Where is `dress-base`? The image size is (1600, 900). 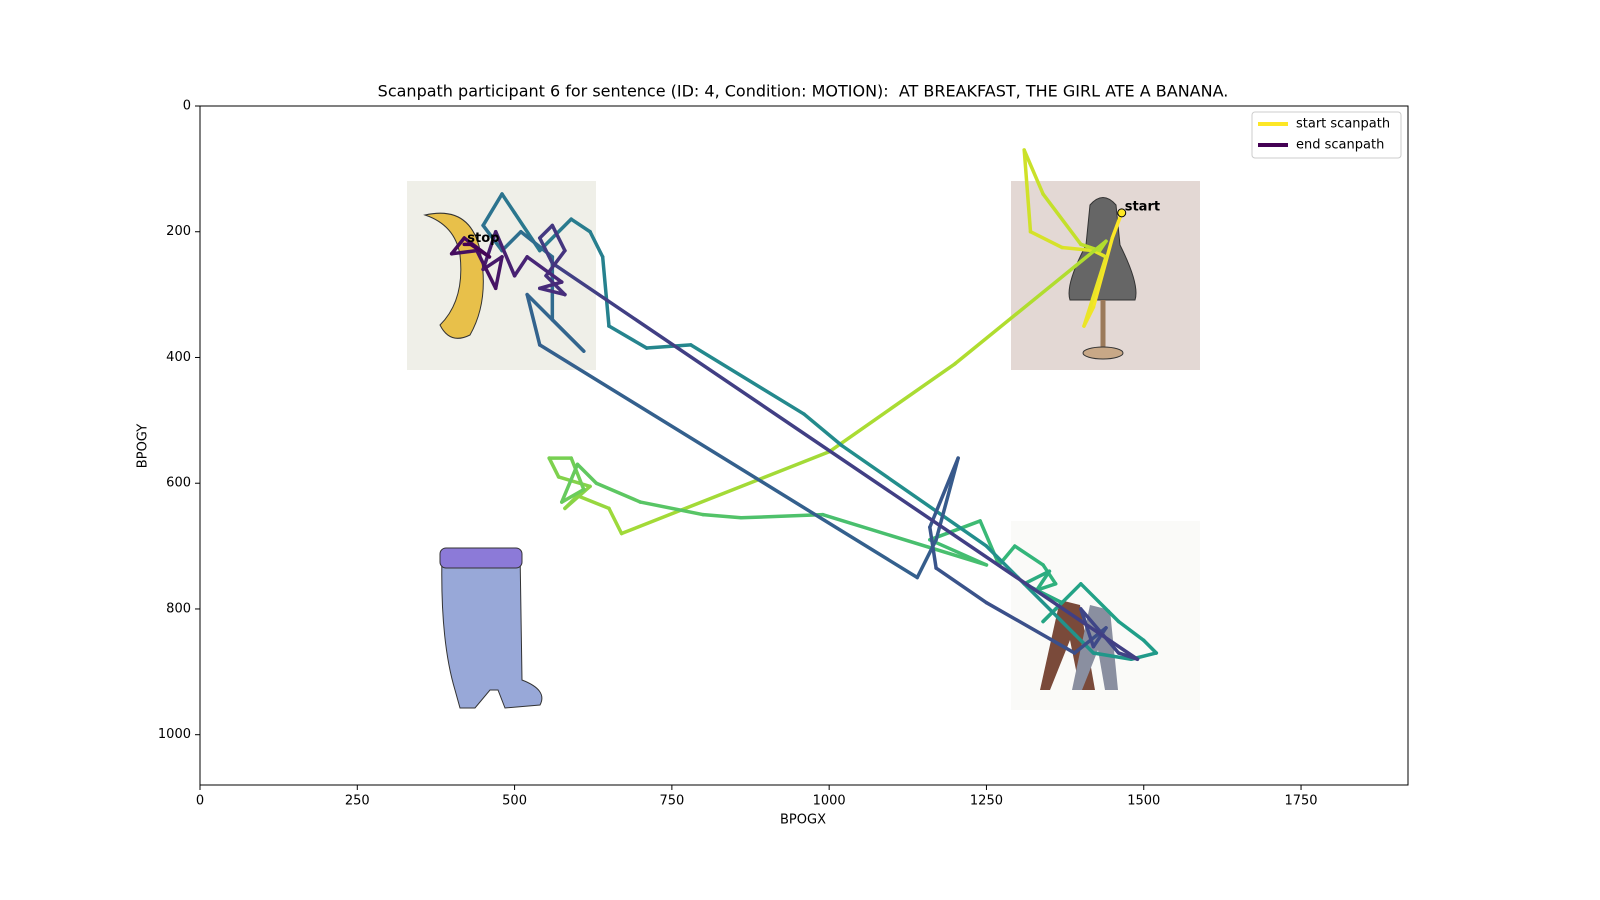
dress-base is located at coordinates (1103, 353).